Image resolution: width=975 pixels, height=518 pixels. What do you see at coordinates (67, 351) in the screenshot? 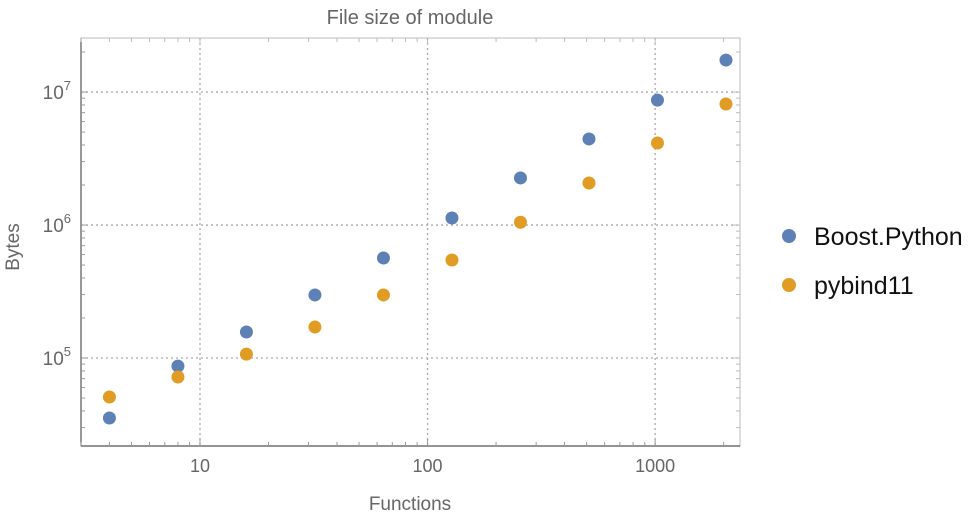
I see `y-tick-exponent: 5` at bounding box center [67, 351].